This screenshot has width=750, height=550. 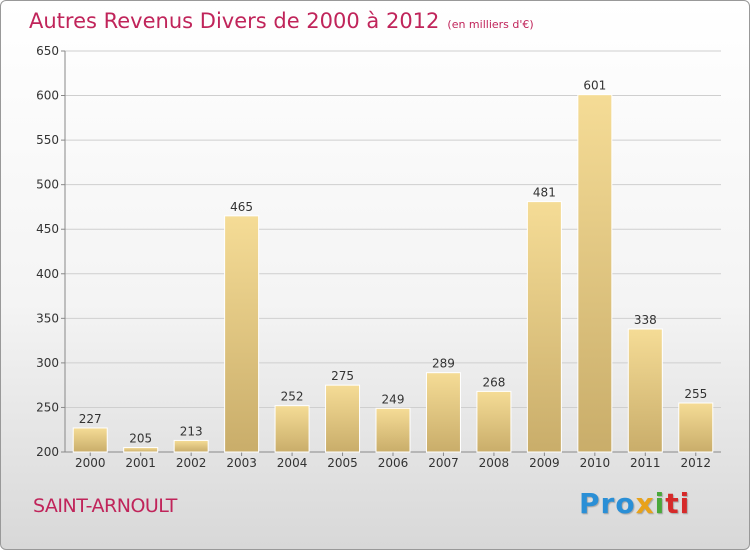 I want to click on bar-2007, so click(x=443, y=412).